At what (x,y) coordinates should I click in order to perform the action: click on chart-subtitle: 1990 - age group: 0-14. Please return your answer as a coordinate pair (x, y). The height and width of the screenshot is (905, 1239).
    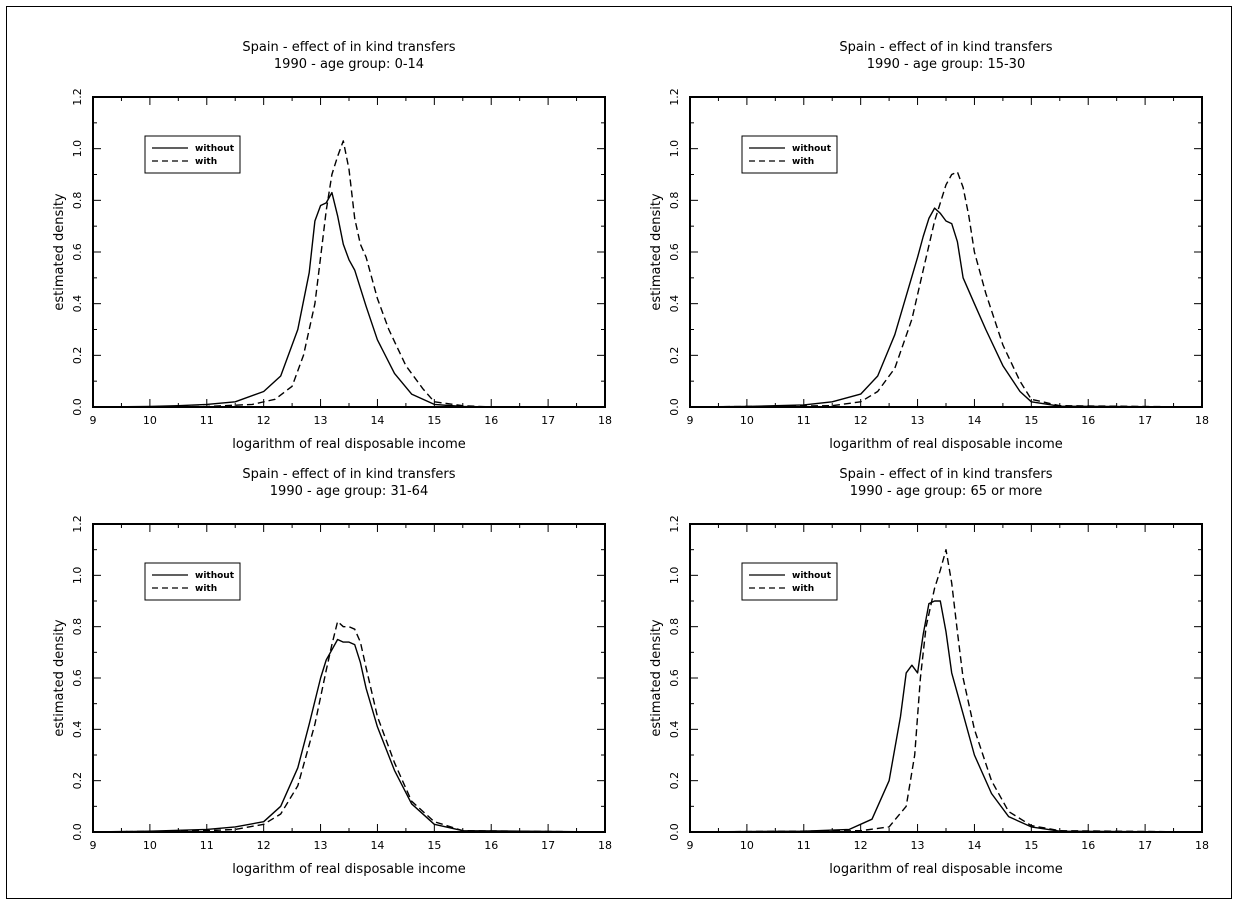
    Looking at the image, I should click on (349, 64).